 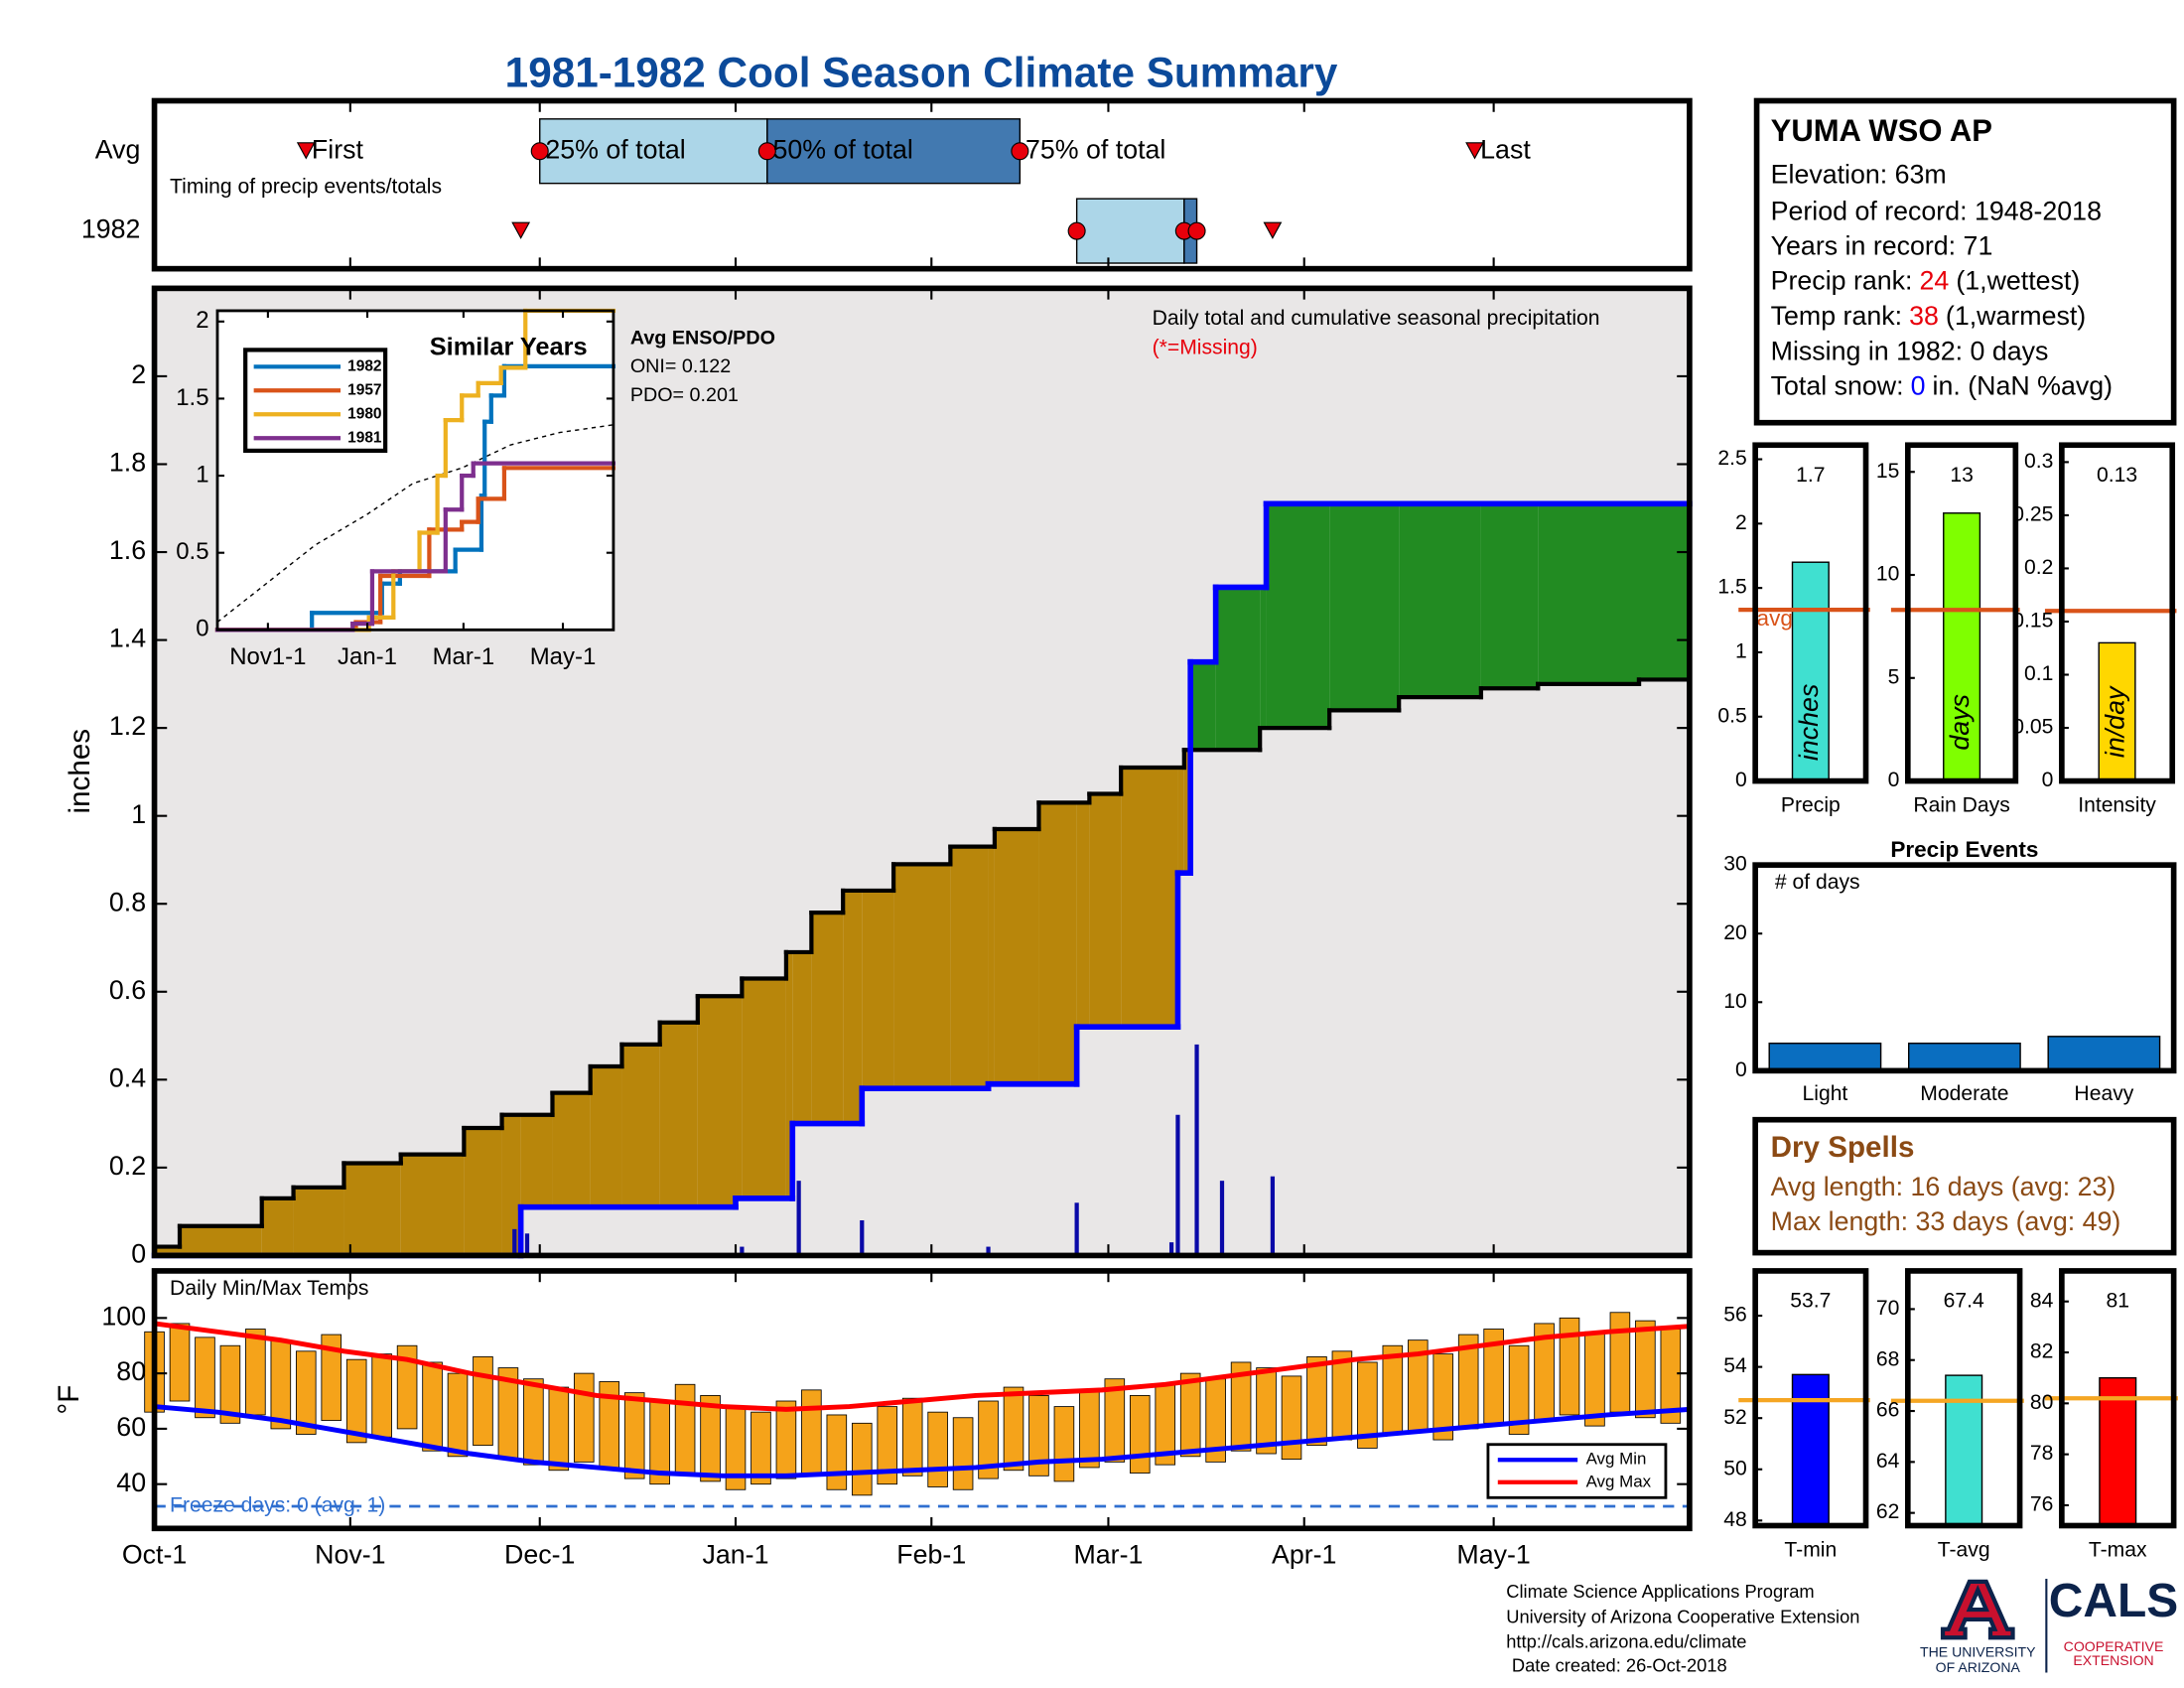 I want to click on legend-label: 1980, so click(x=364, y=413).